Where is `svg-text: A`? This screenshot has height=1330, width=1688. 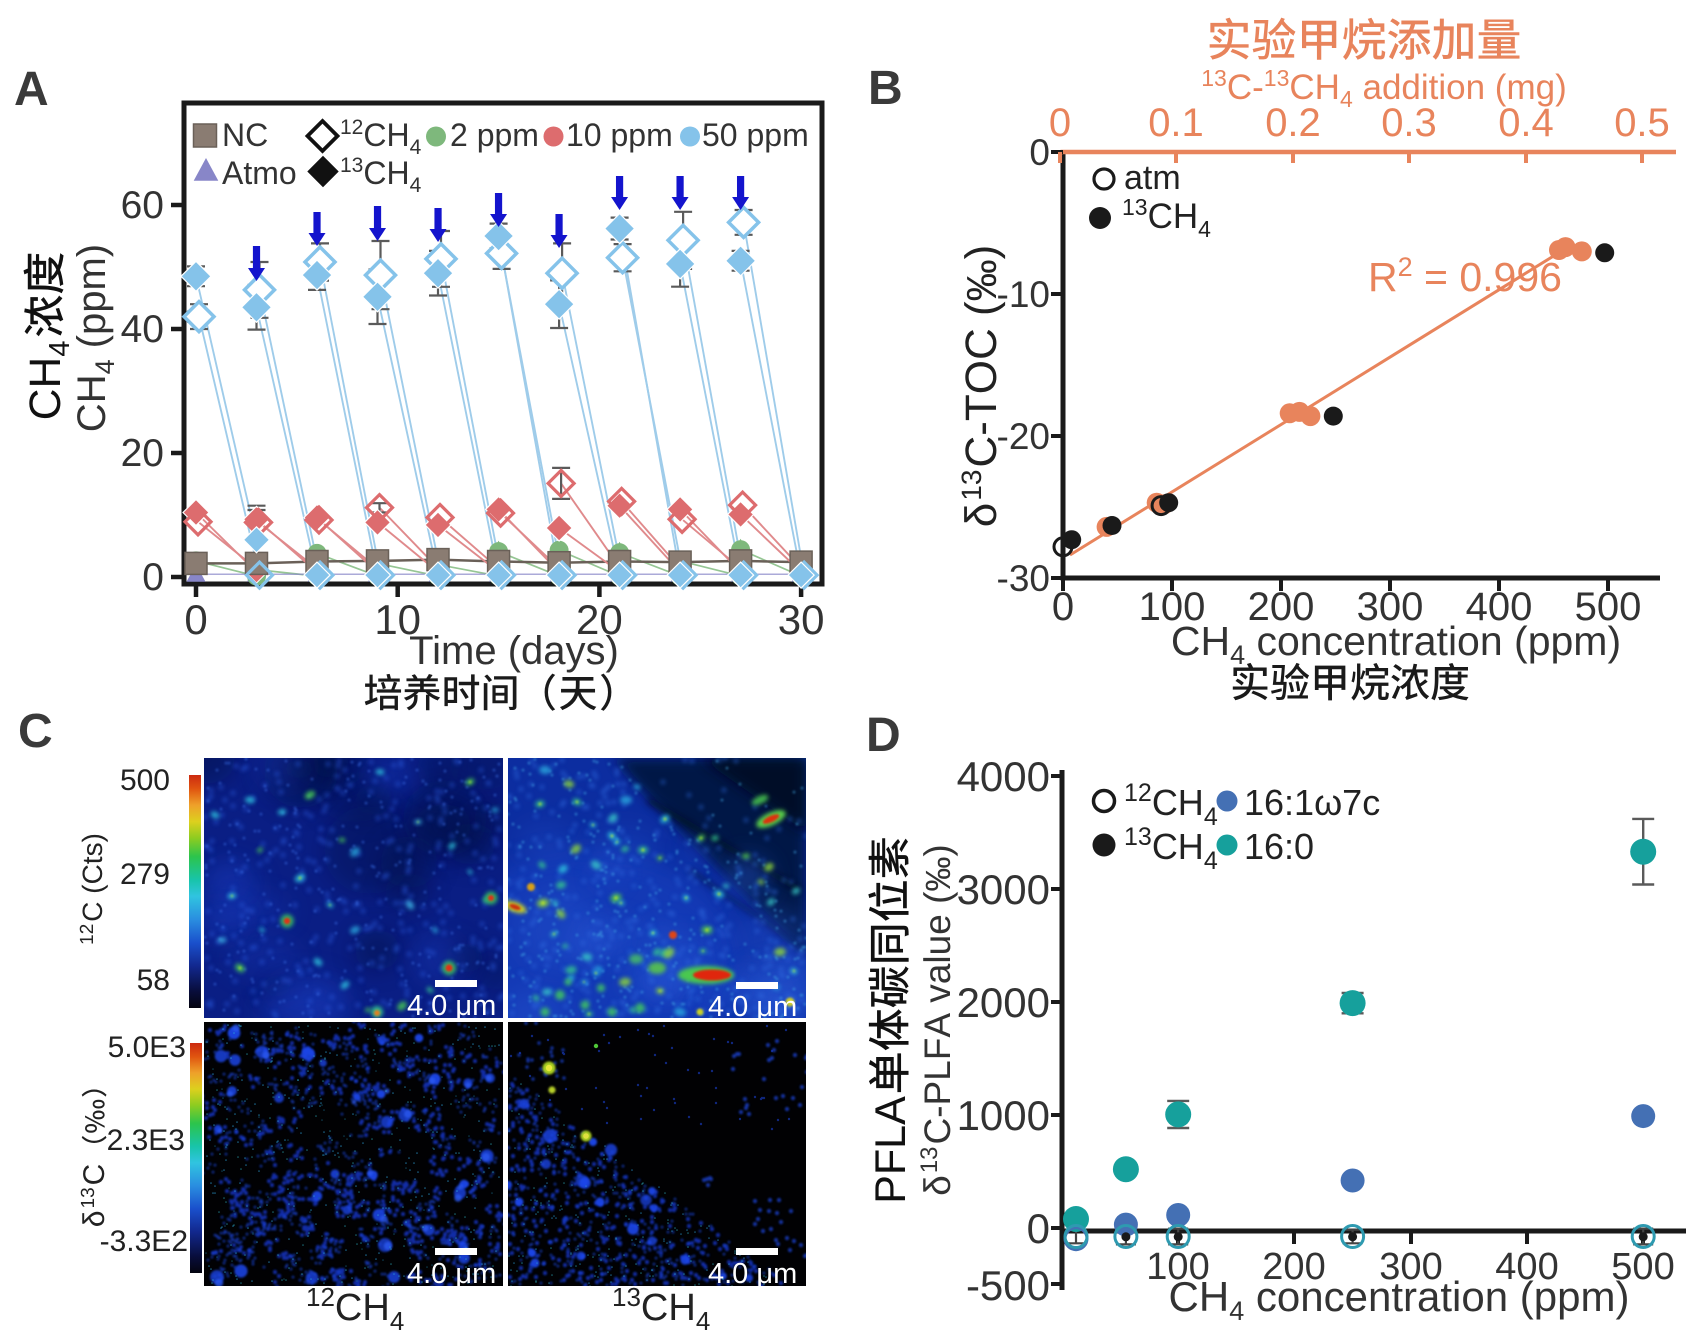
svg-text: A is located at coordinates (31, 89).